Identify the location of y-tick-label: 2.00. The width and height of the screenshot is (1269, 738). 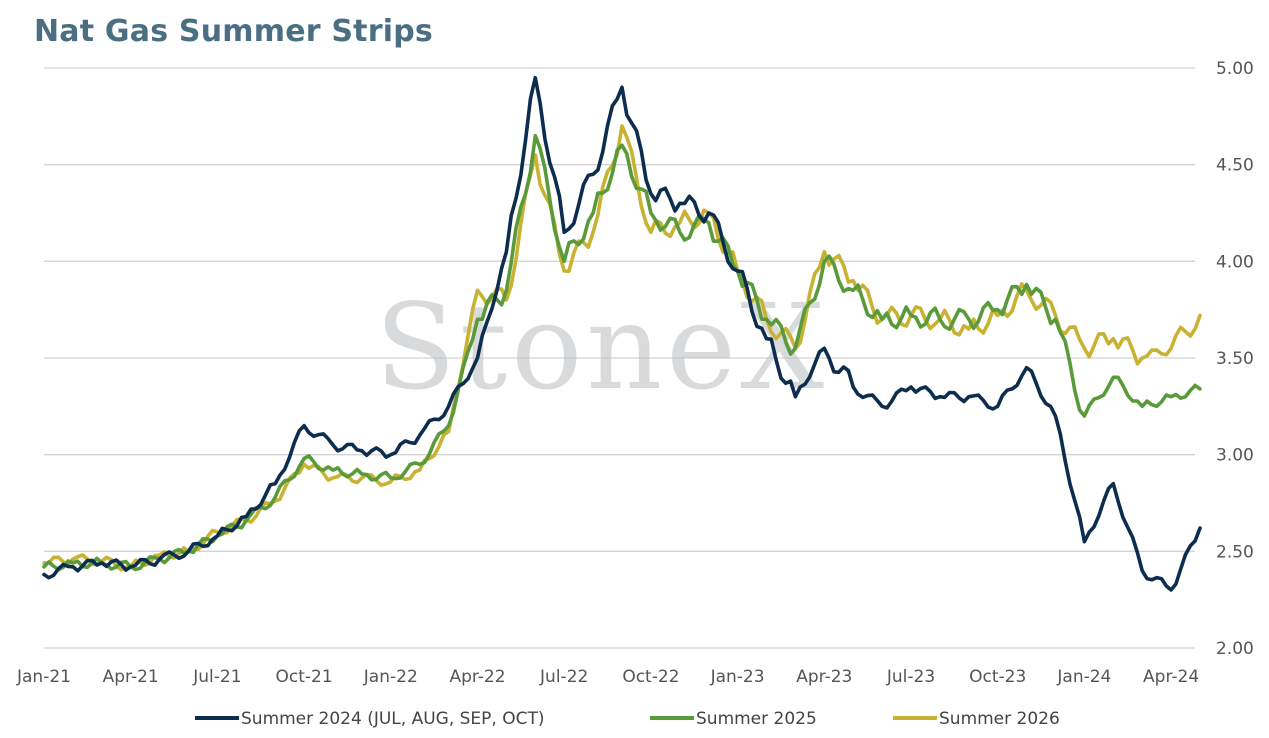
(1235, 649).